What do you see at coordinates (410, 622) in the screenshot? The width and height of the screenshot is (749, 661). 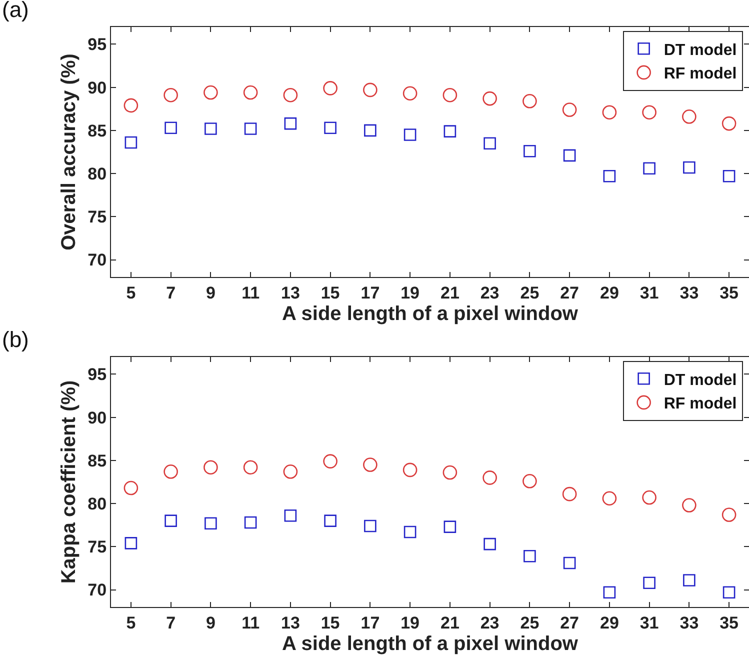 I see `x-tick-label: 19` at bounding box center [410, 622].